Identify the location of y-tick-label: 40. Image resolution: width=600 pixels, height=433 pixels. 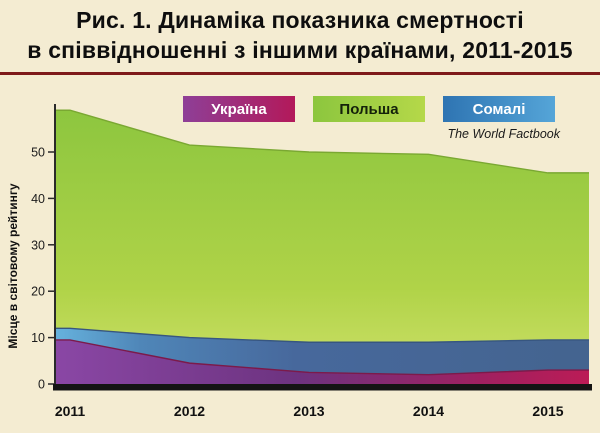
(38, 199).